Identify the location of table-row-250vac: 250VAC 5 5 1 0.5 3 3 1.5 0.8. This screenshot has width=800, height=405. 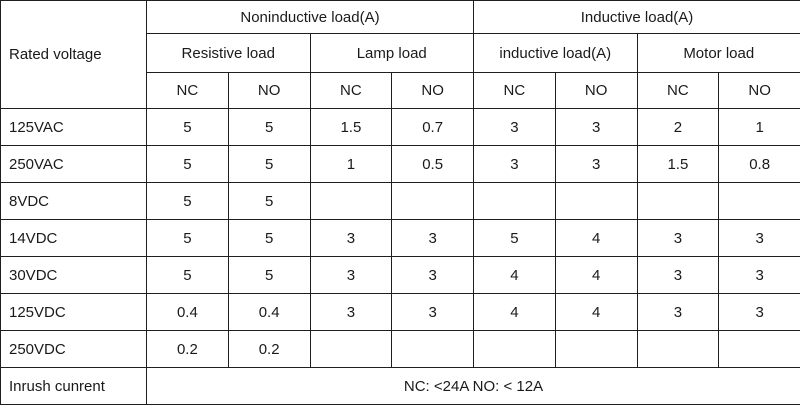
(400, 164).